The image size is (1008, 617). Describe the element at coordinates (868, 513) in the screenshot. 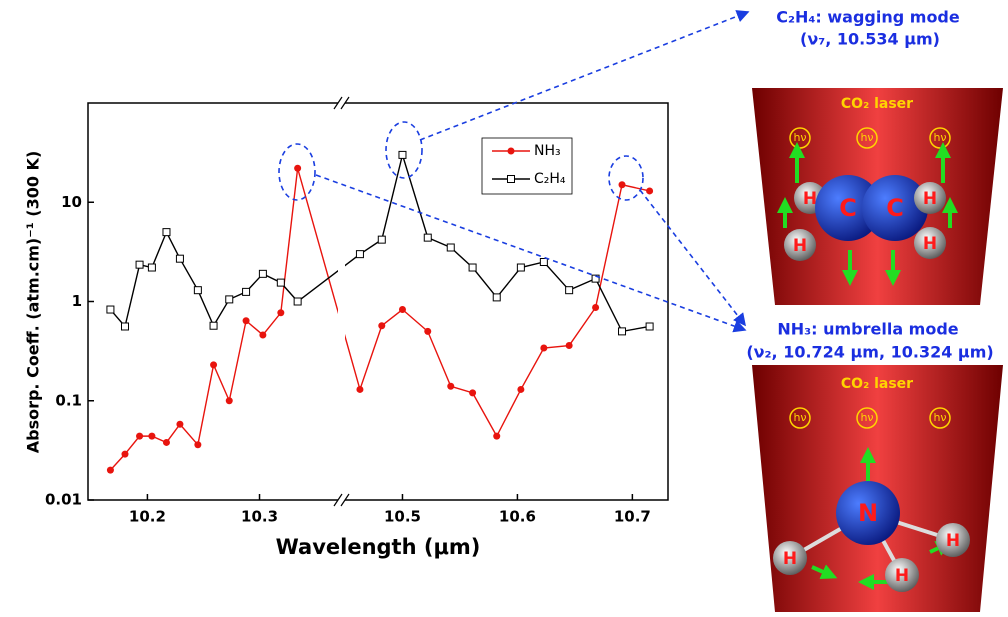

I see `atom-label: N` at that location.